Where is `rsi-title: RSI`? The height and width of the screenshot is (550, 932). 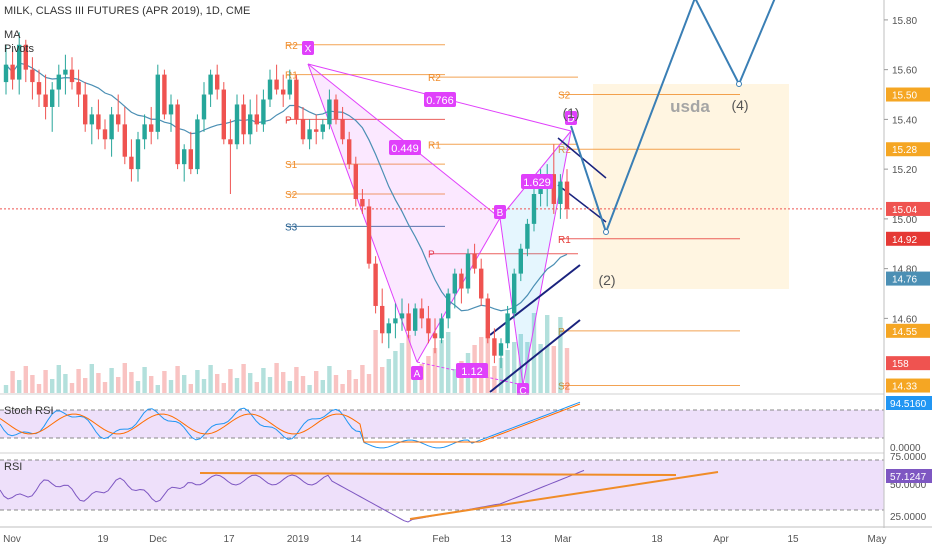 rsi-title: RSI is located at coordinates (13, 467).